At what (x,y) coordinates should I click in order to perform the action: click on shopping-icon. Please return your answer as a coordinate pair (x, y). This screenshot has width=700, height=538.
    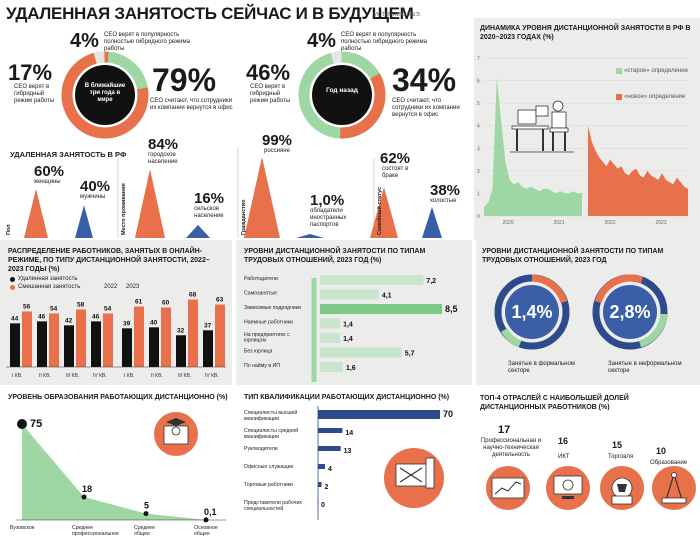
    Looking at the image, I should click on (622, 491).